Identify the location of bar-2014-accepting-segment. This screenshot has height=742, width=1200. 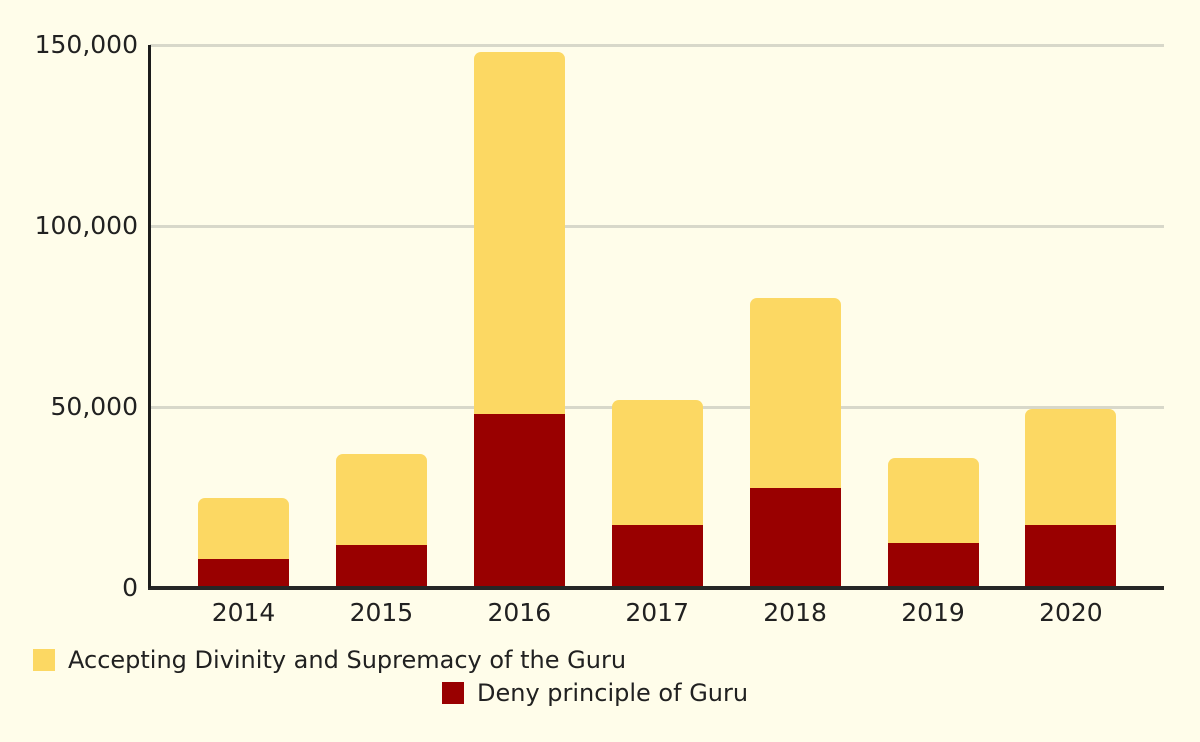
(243, 528).